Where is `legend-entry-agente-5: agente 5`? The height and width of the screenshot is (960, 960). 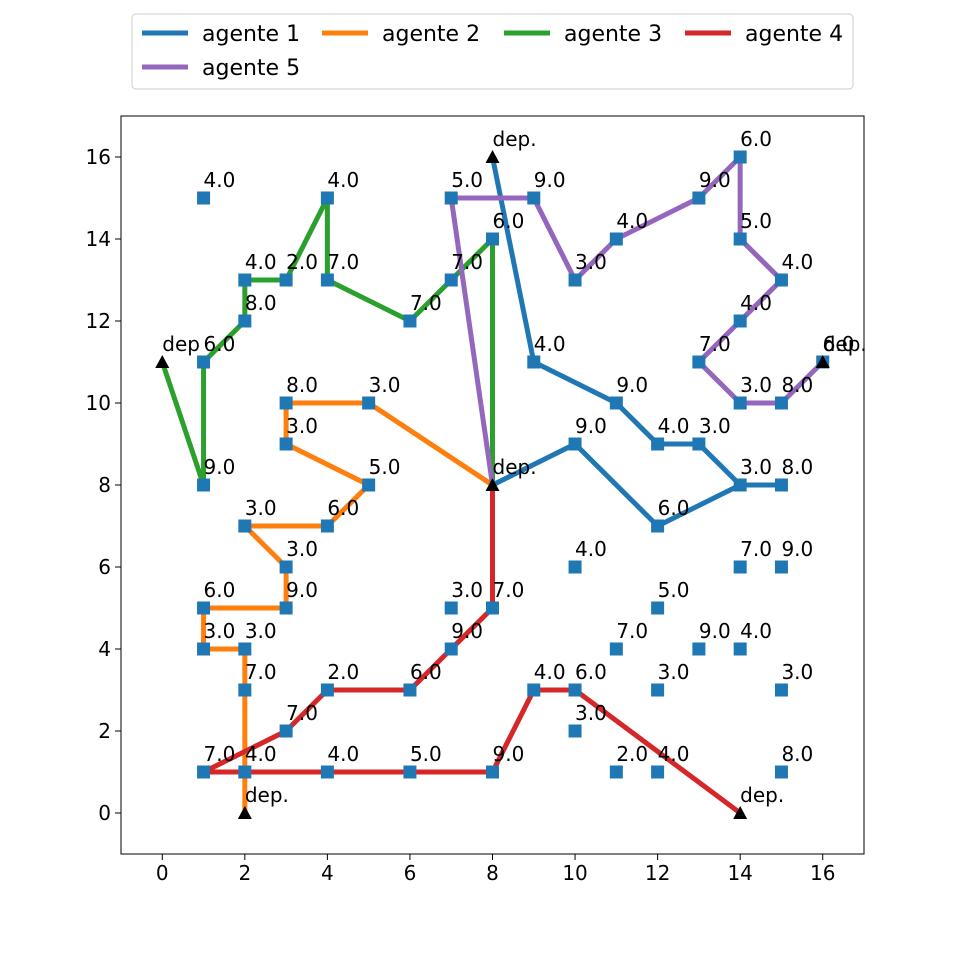 legend-entry-agente-5: agente 5 is located at coordinates (221, 68).